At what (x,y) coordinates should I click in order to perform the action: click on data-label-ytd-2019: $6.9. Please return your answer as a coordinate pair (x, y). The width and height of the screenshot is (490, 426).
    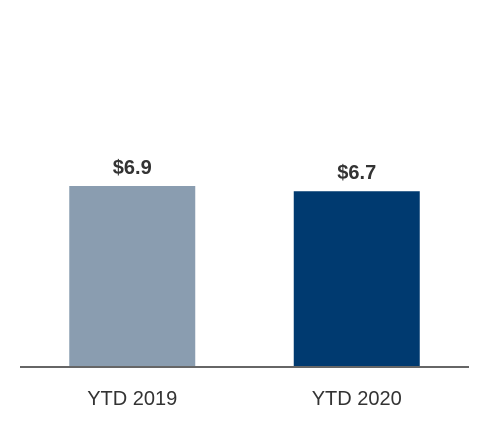
    Looking at the image, I should click on (132, 168).